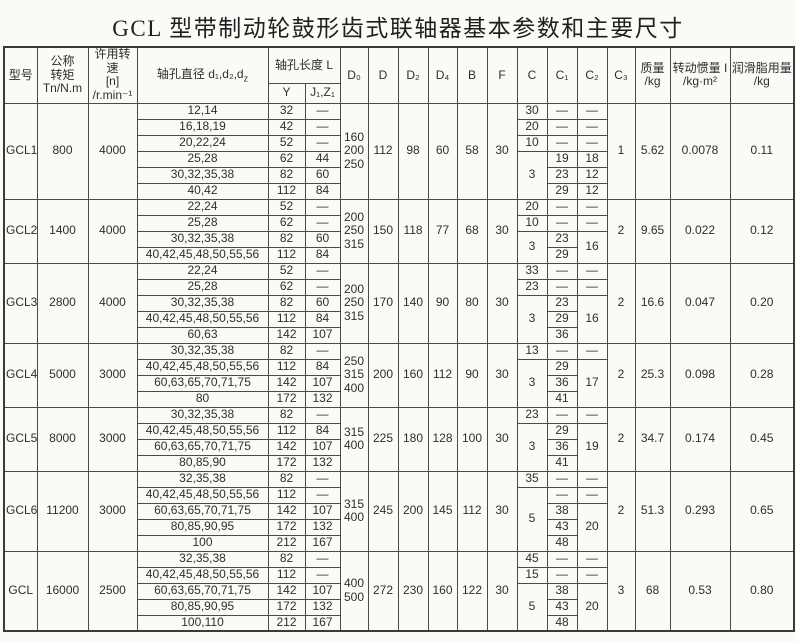 The width and height of the screenshot is (796, 642). Describe the element at coordinates (286, 207) in the screenshot. I see `cell-length-y: 52` at that location.